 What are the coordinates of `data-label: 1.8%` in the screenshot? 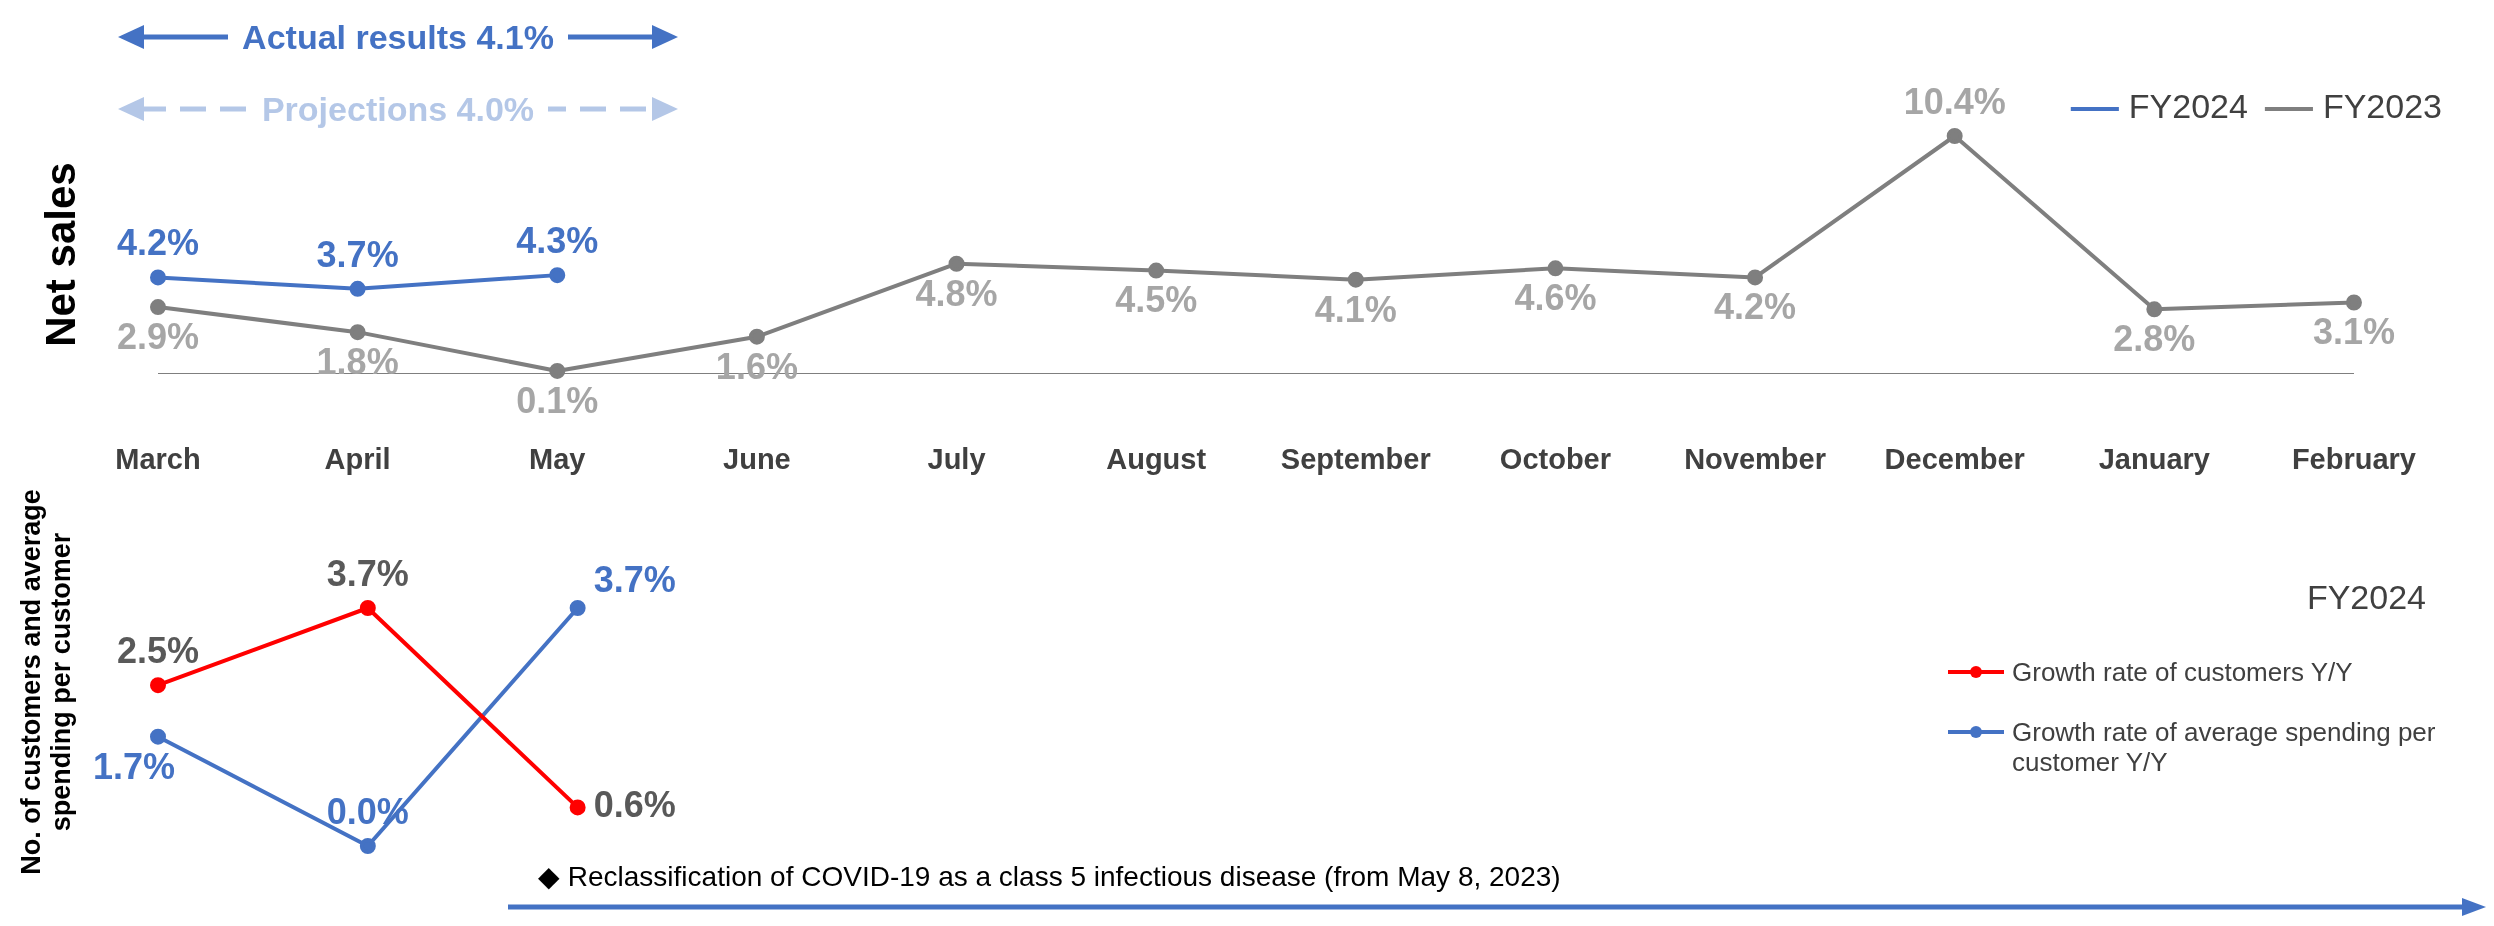 It's located at (357, 362).